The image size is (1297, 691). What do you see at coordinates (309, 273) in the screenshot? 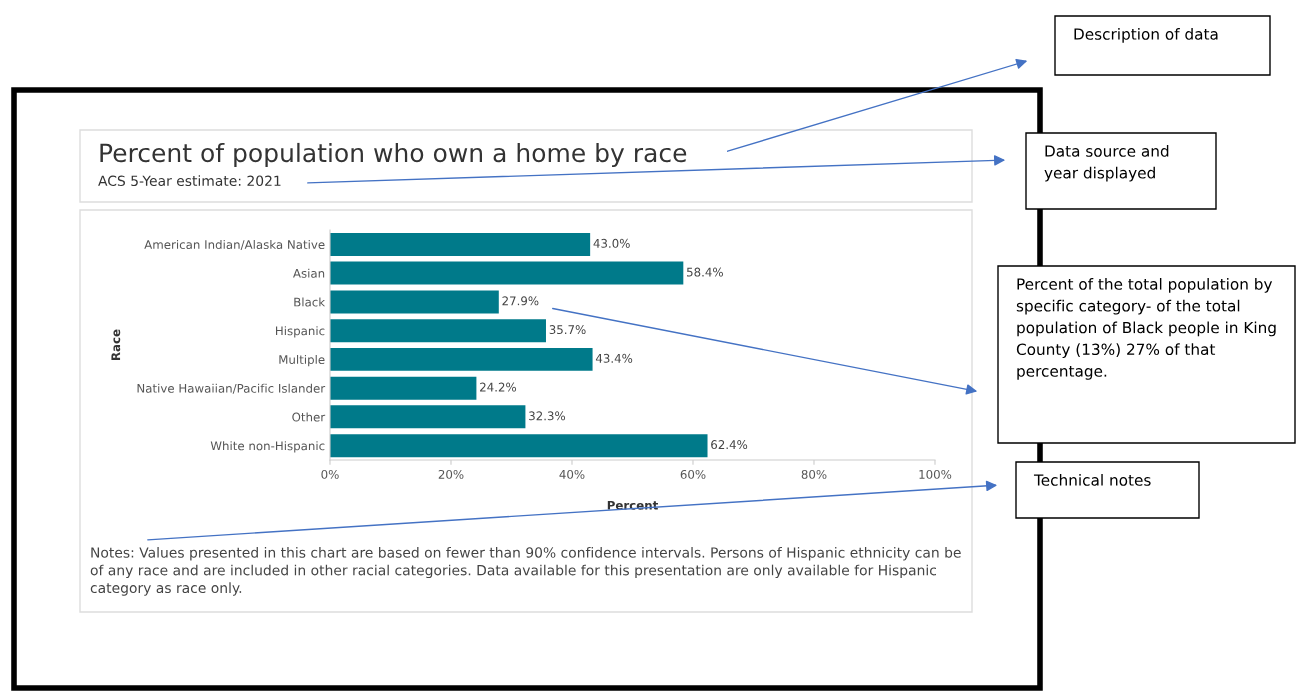
I see `y-tick-label: Asian` at bounding box center [309, 273].